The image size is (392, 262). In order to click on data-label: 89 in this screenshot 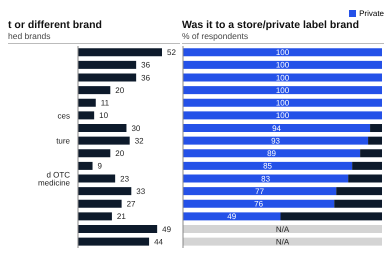, I will do `click(272, 153)`.